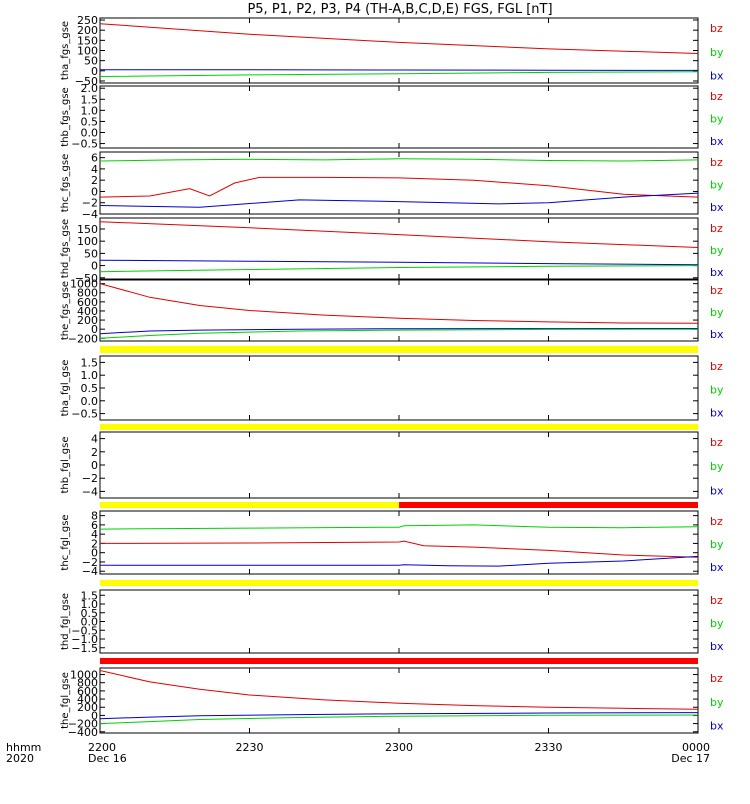  What do you see at coordinates (83, 338) in the screenshot?
I see `y-tick-label: −200` at bounding box center [83, 338].